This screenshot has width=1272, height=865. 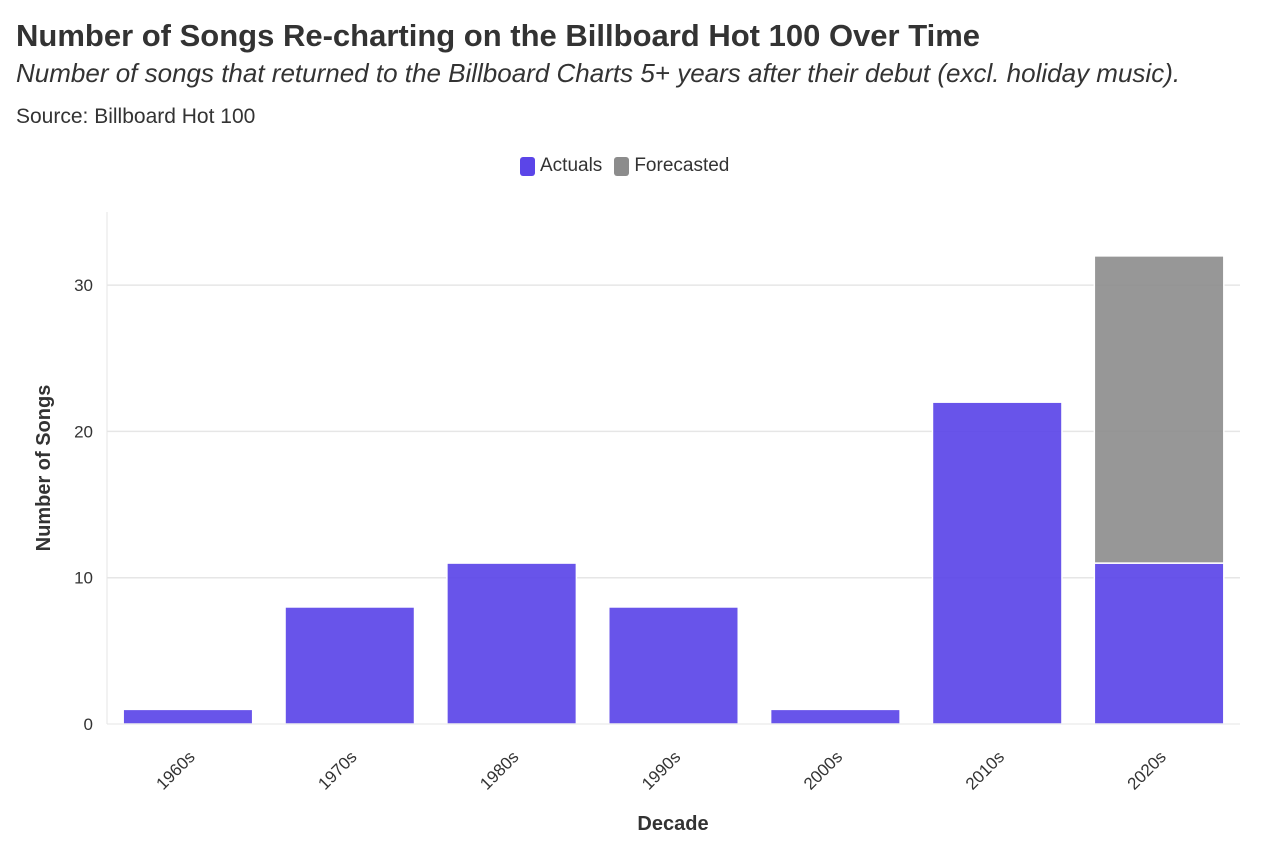 I want to click on bar-actuals-2010s, so click(x=997, y=563).